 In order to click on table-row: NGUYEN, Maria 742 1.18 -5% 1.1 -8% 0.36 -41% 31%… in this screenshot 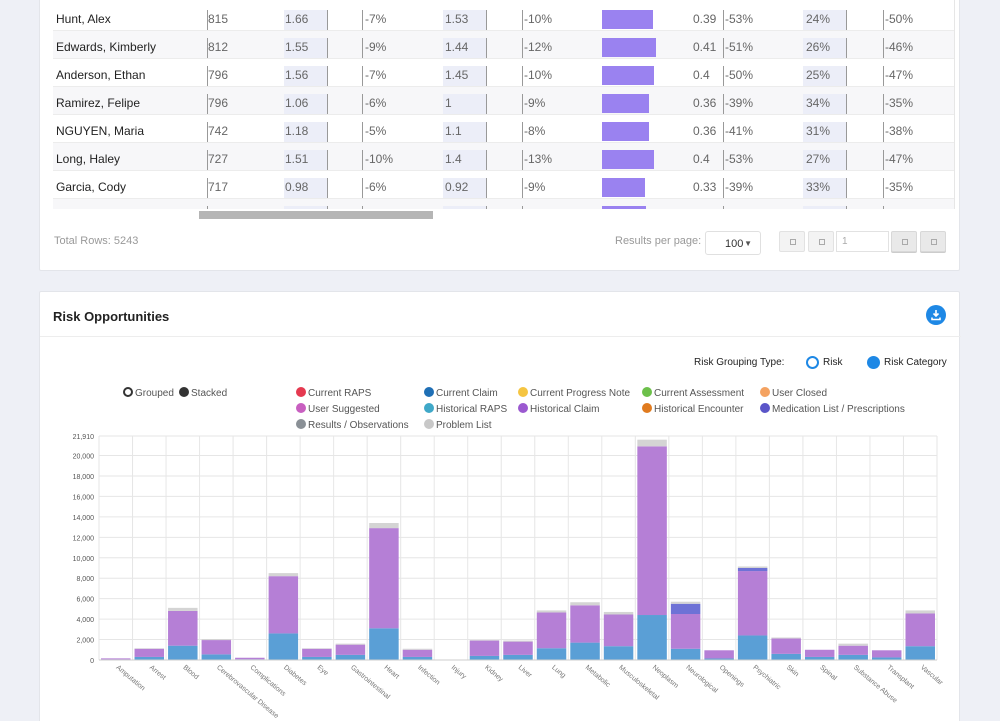, I will do `click(503, 129)`.